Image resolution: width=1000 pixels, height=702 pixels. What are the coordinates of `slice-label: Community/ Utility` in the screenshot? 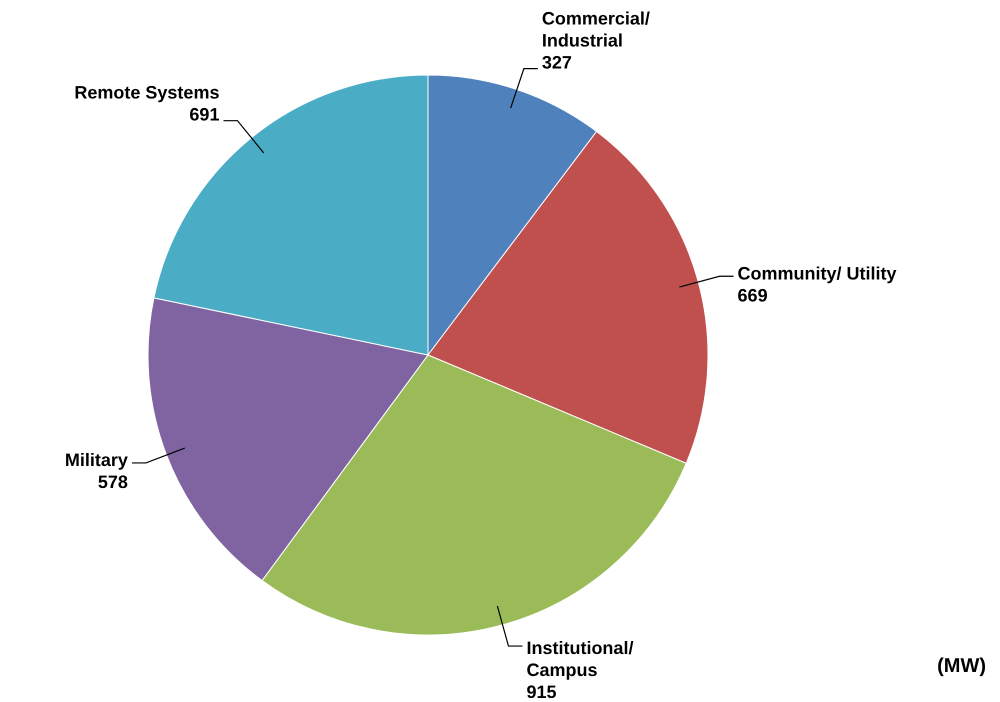 It's located at (817, 273).